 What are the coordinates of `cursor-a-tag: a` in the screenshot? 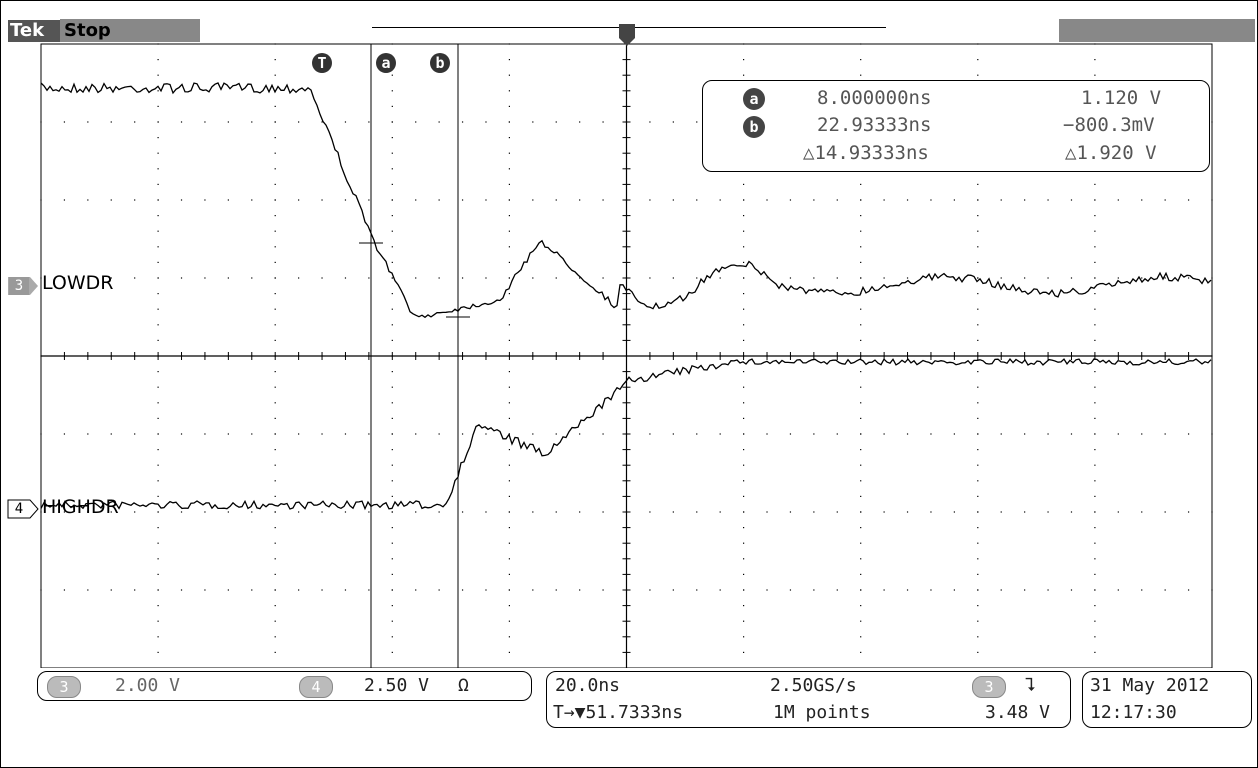 It's located at (386, 63).